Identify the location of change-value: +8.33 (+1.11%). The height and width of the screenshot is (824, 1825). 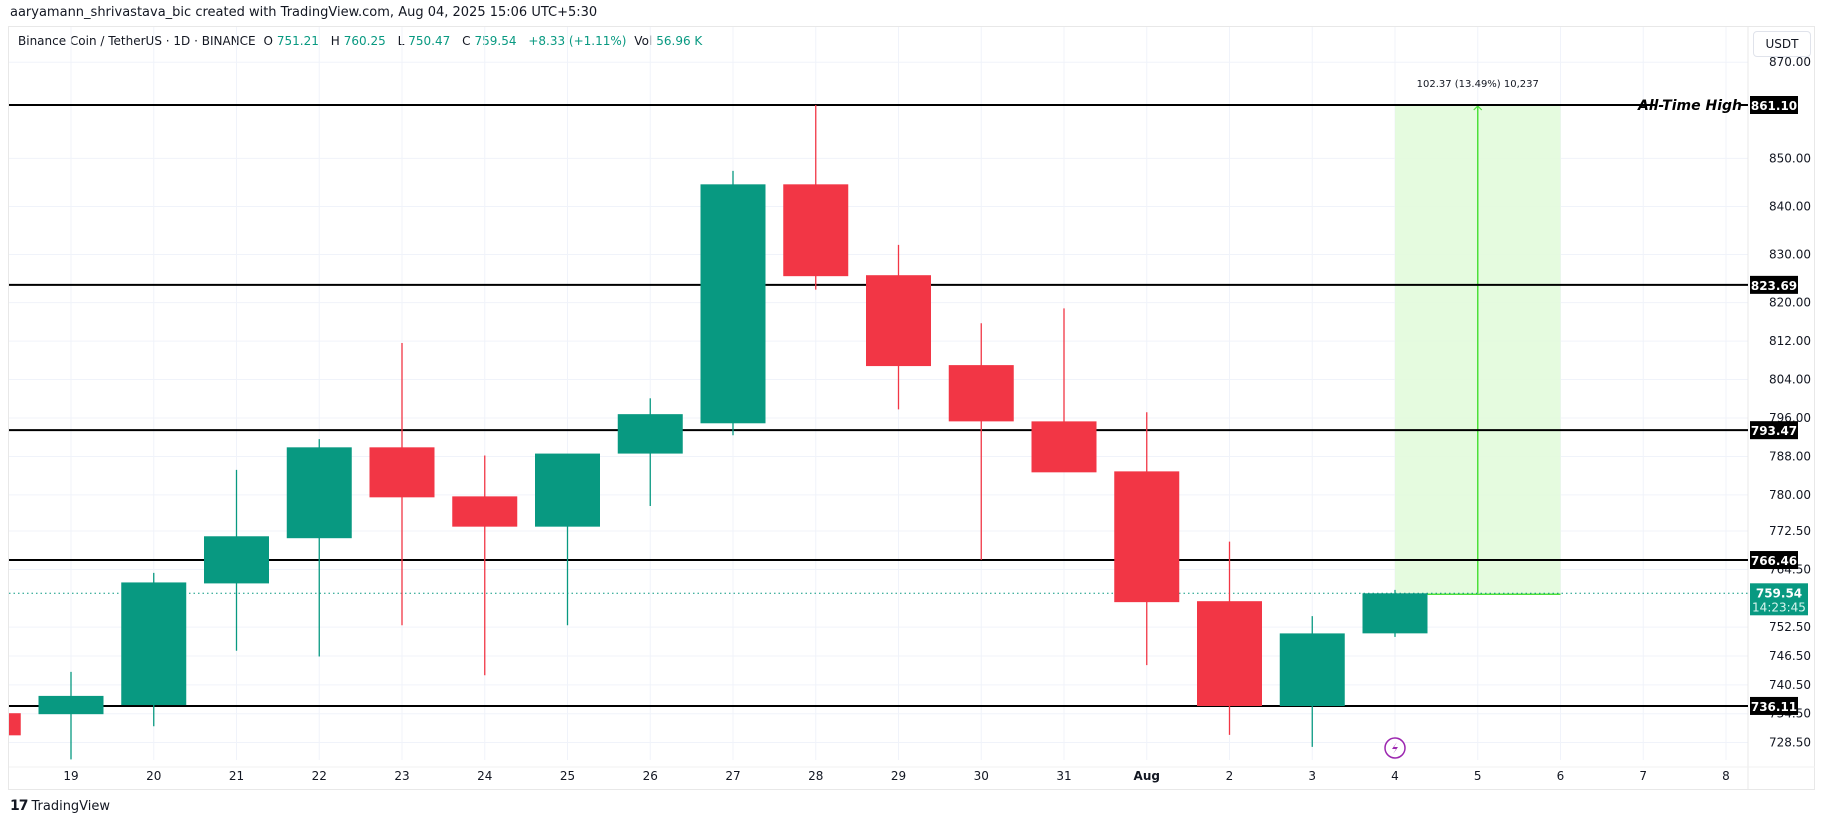
(577, 41).